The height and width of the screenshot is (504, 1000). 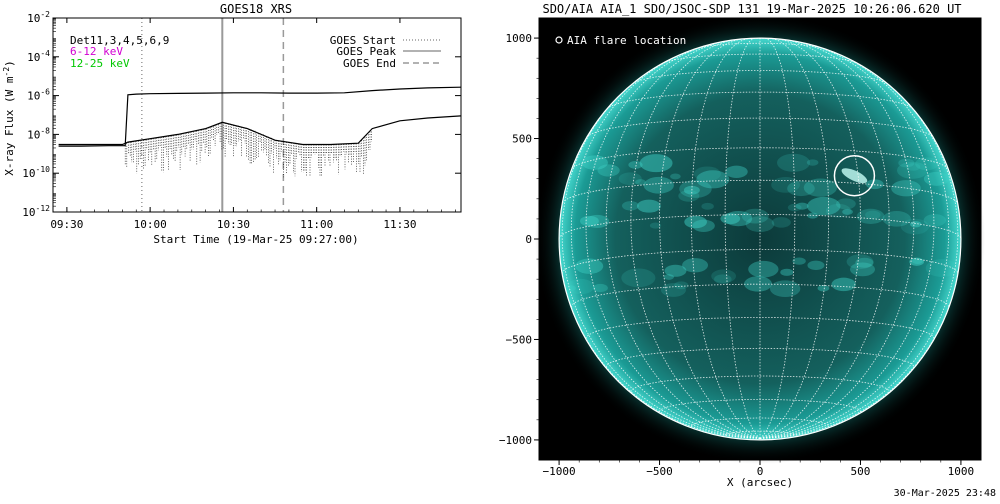 What do you see at coordinates (9, 118) in the screenshot?
I see `goes-y-axis-label: X-ray Flux (W m-2)` at bounding box center [9, 118].